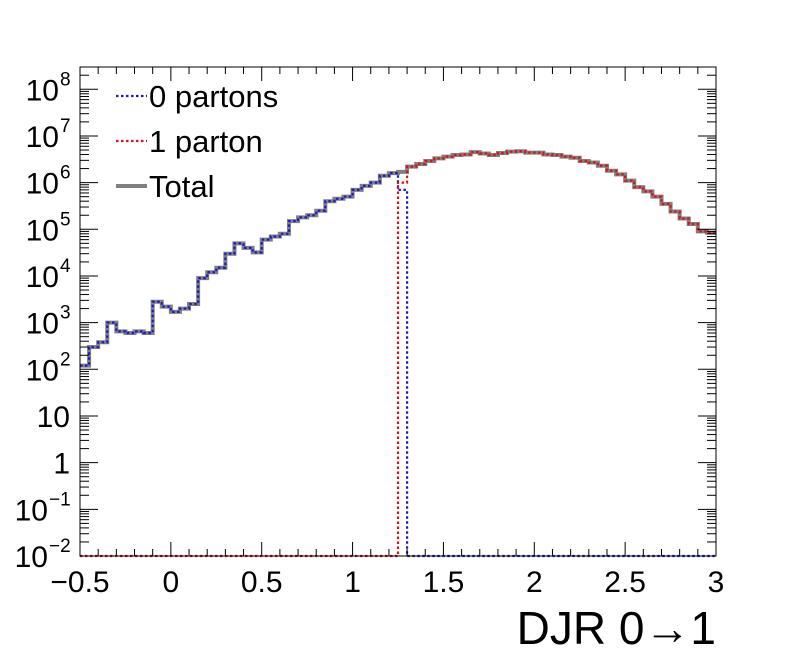 The image size is (796, 672). What do you see at coordinates (61, 464) in the screenshot?
I see `y-tick-label: 1` at bounding box center [61, 464].